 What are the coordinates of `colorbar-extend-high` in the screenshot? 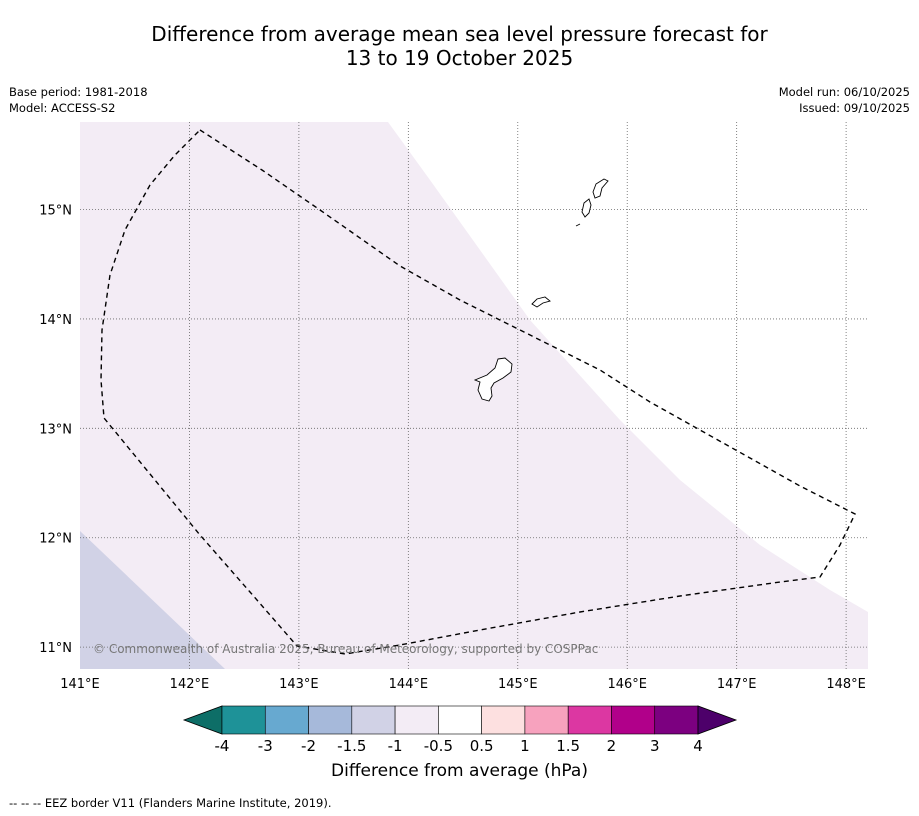 It's located at (717, 720).